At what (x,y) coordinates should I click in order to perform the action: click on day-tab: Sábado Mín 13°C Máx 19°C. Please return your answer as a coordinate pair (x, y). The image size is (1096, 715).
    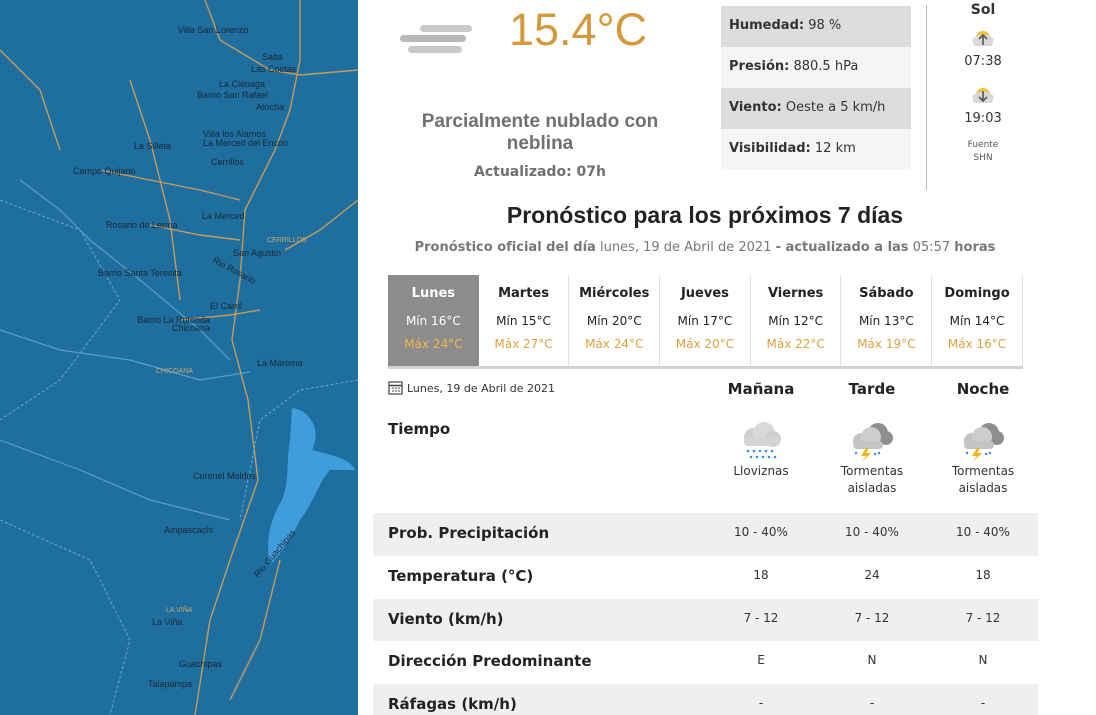
    Looking at the image, I should click on (887, 320).